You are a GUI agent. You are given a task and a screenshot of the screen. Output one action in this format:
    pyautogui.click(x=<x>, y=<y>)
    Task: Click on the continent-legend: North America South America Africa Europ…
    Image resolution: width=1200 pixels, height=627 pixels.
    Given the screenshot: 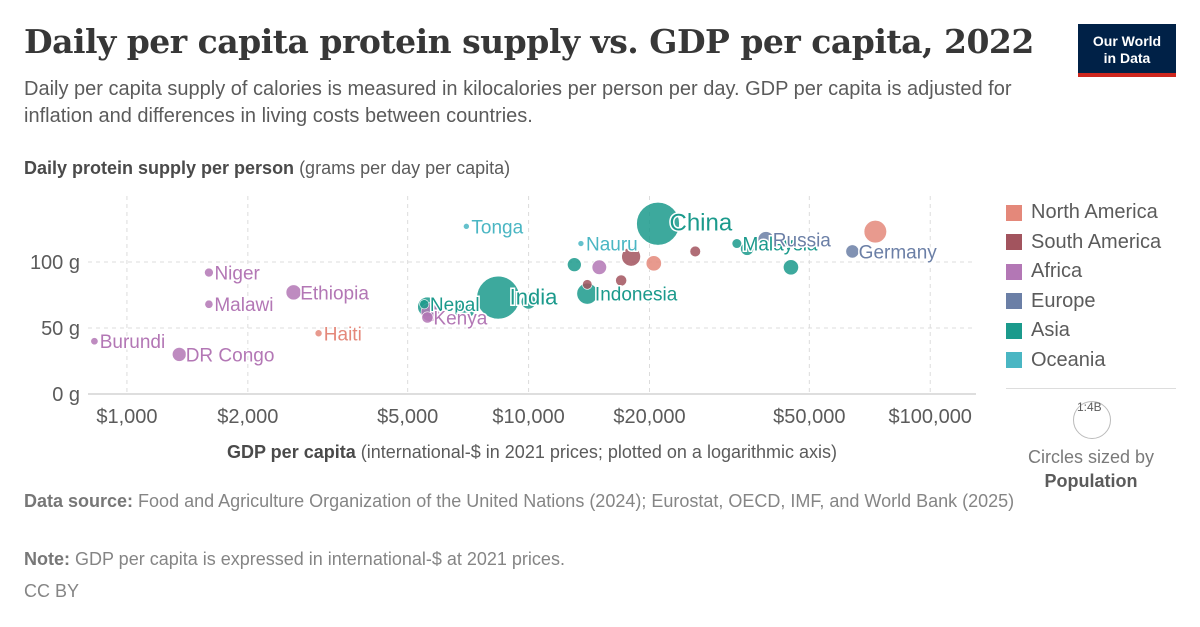 What is the action you would take?
    pyautogui.click(x=1083, y=286)
    